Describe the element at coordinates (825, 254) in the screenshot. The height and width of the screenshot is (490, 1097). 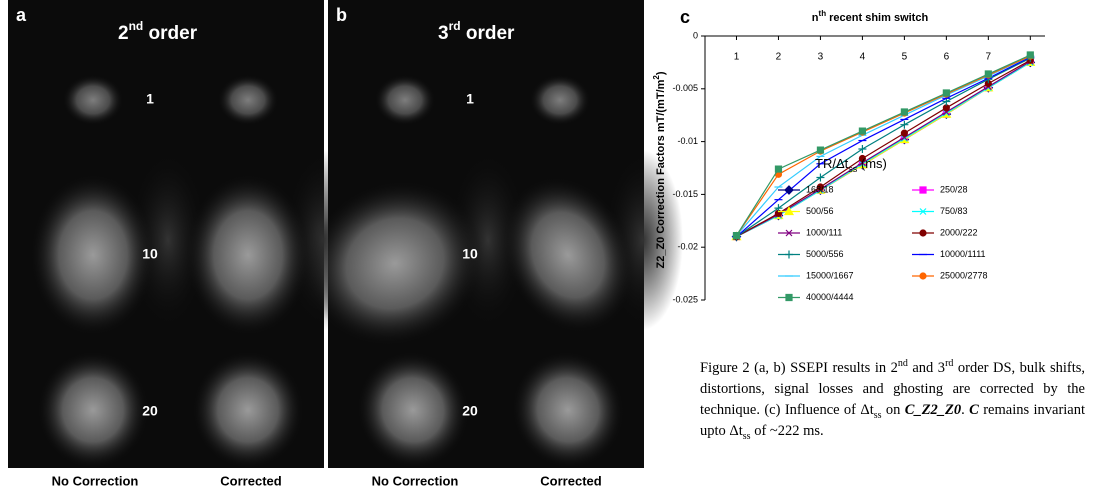
I see `legend-label: 5000/556` at that location.